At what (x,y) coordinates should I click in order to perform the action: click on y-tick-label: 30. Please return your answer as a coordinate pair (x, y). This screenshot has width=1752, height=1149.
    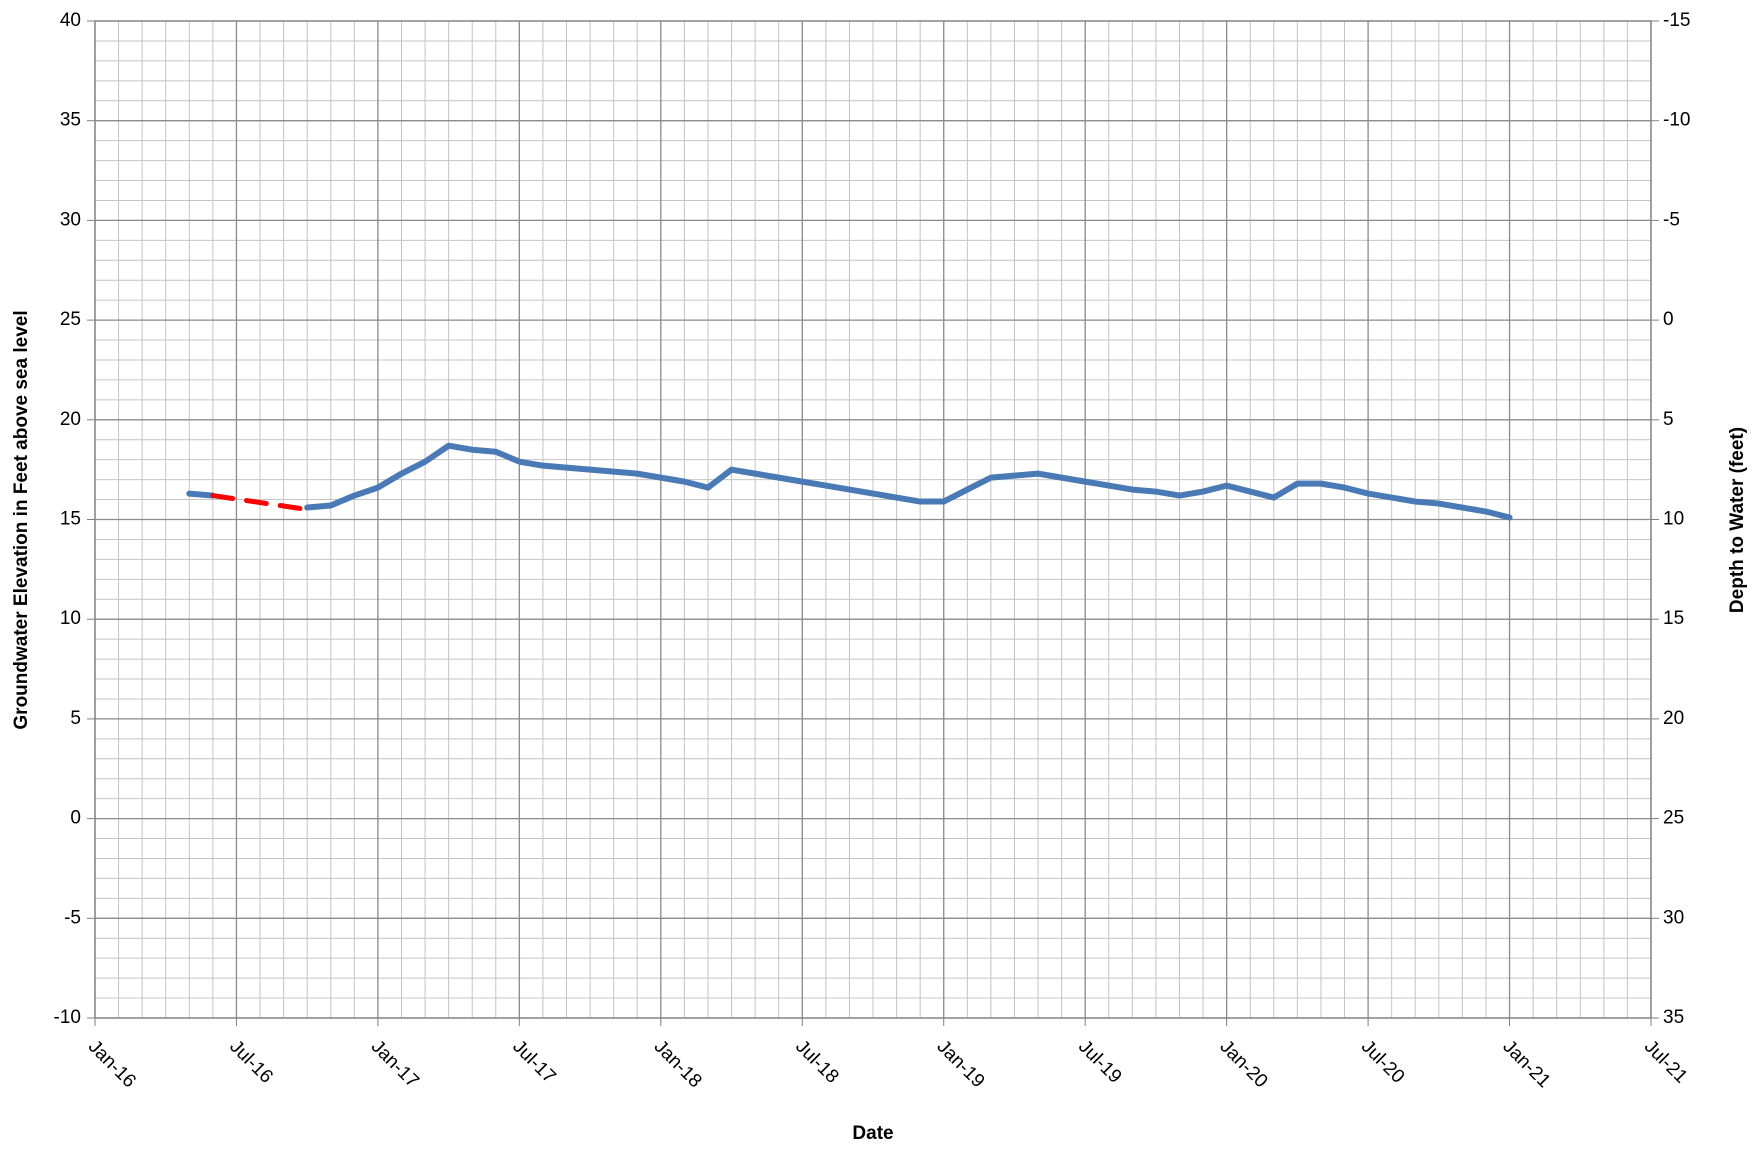
    Looking at the image, I should click on (70, 219).